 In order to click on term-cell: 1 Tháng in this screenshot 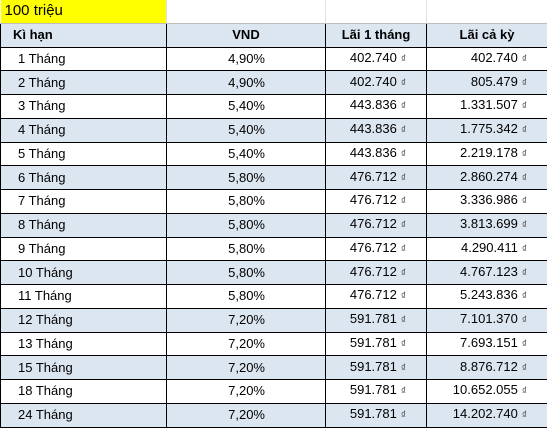, I will do `click(83, 59)`.